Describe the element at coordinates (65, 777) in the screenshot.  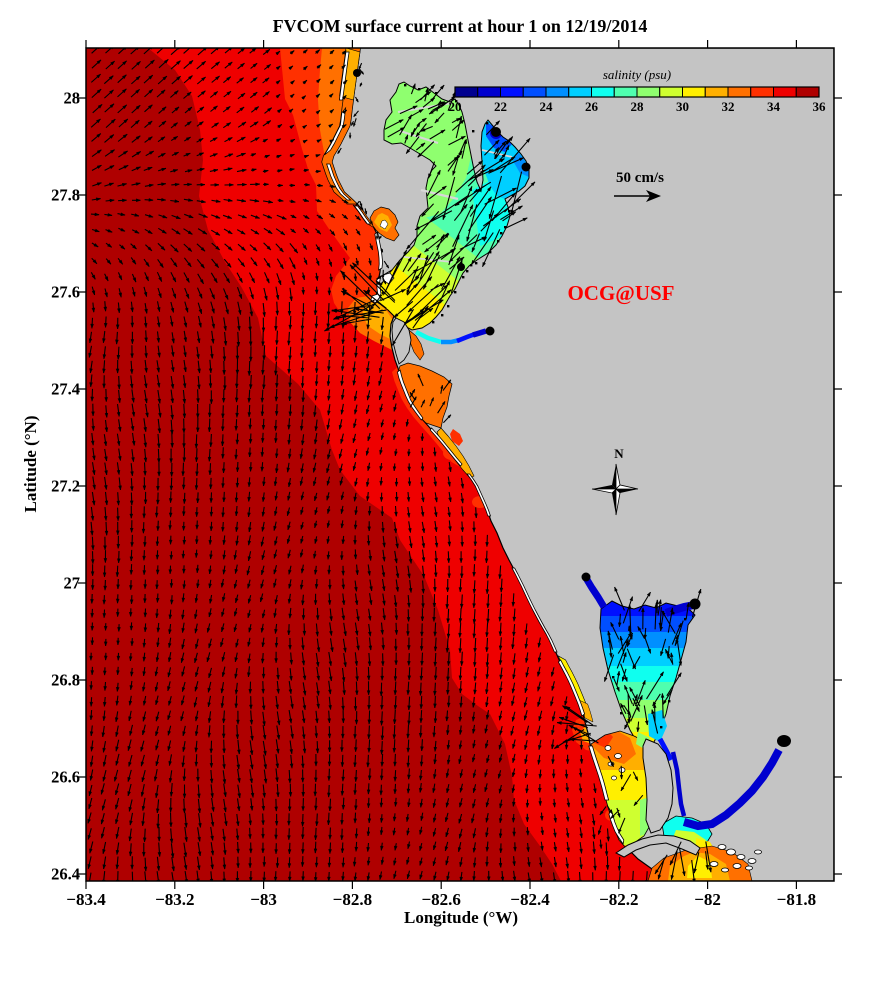
I see `svg-text: 26.6` at that location.